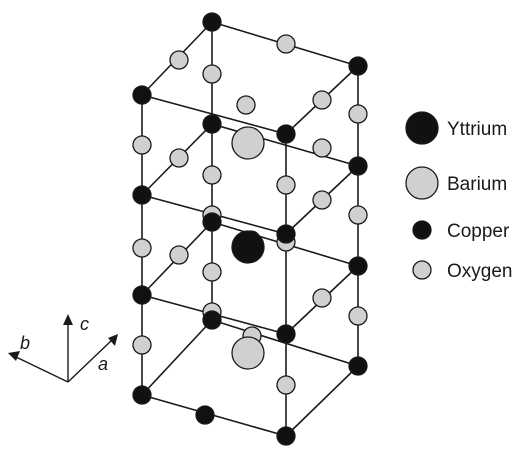  Describe the element at coordinates (25, 343) in the screenshot. I see `b-axis-label: b` at that location.